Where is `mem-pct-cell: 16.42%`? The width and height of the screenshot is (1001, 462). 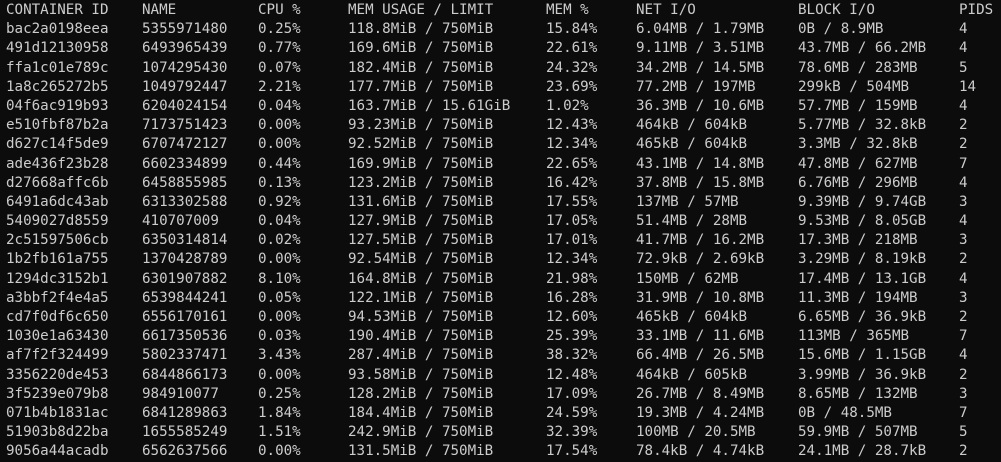 mem-pct-cell: 16.42% is located at coordinates (572, 182).